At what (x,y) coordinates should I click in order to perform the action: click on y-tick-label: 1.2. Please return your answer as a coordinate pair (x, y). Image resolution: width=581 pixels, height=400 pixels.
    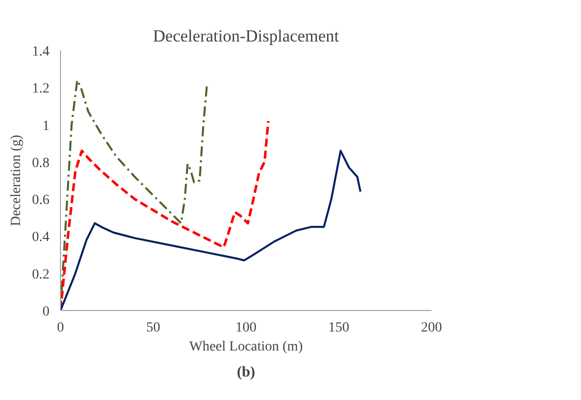
    Looking at the image, I should click on (41, 89).